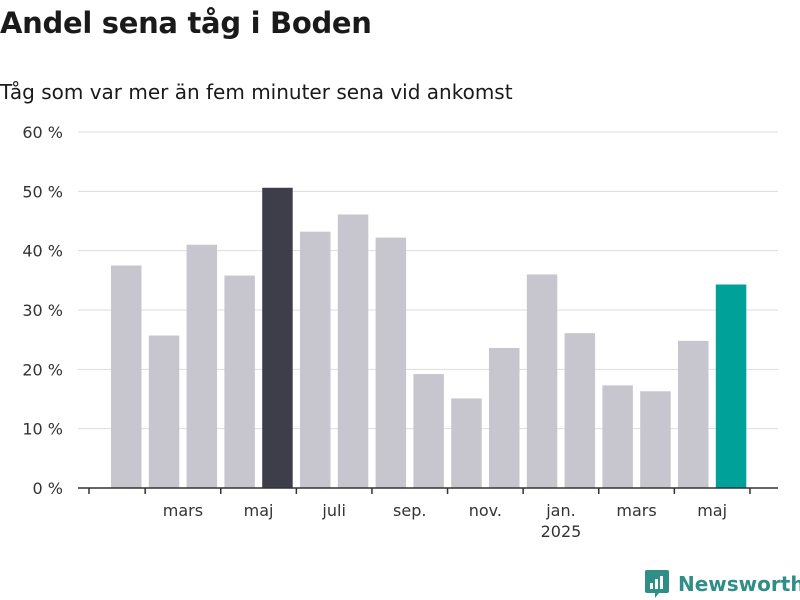  Describe the element at coordinates (409, 510) in the screenshot. I see `x-tick-label: sep.` at that location.